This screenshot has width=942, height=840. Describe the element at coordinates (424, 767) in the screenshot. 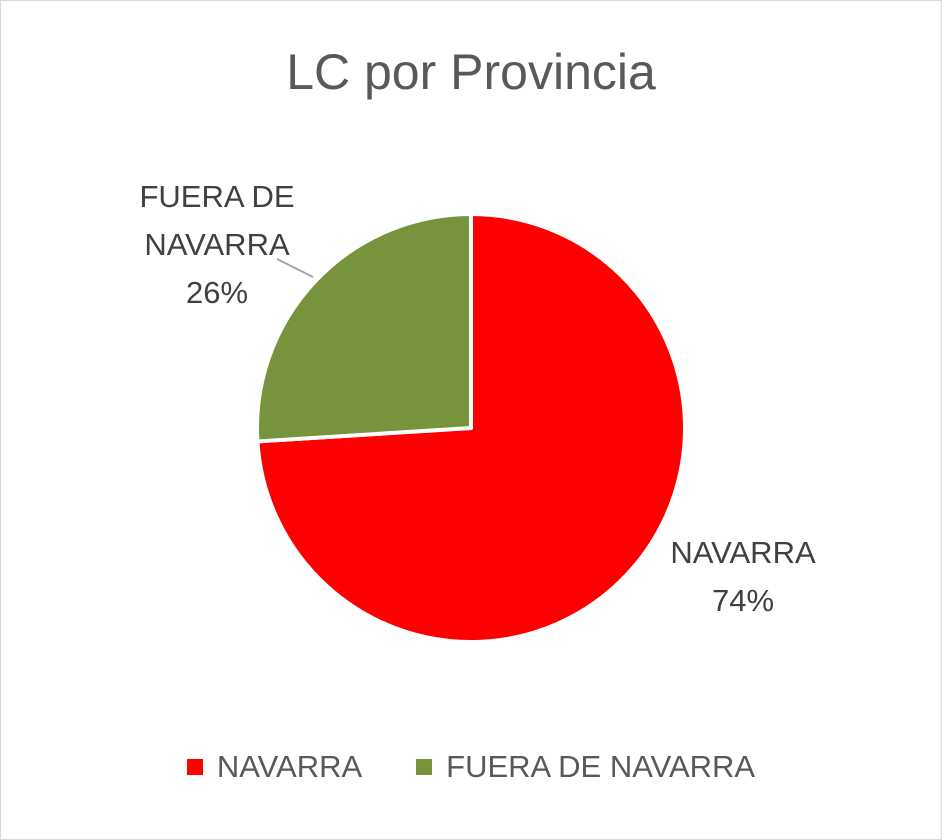

I see `legend-swatch-fuera-de-navarra` at that location.